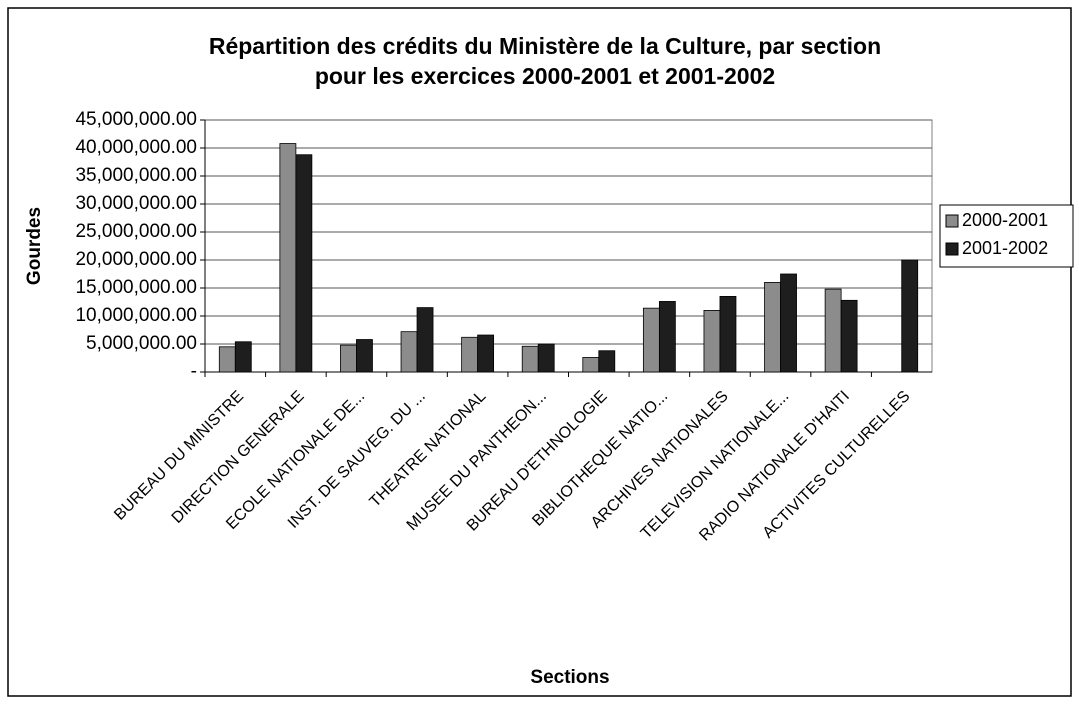  Describe the element at coordinates (136, 175) in the screenshot. I see `y-tick-label: 35,000,000.00` at that location.